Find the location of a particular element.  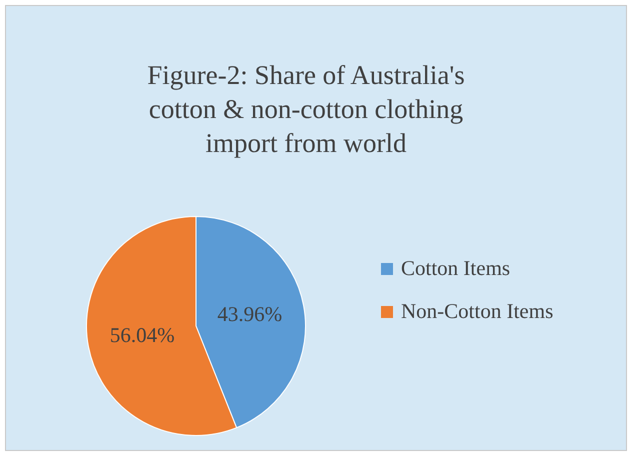

legend-label: Cotton Items is located at coordinates (455, 268).